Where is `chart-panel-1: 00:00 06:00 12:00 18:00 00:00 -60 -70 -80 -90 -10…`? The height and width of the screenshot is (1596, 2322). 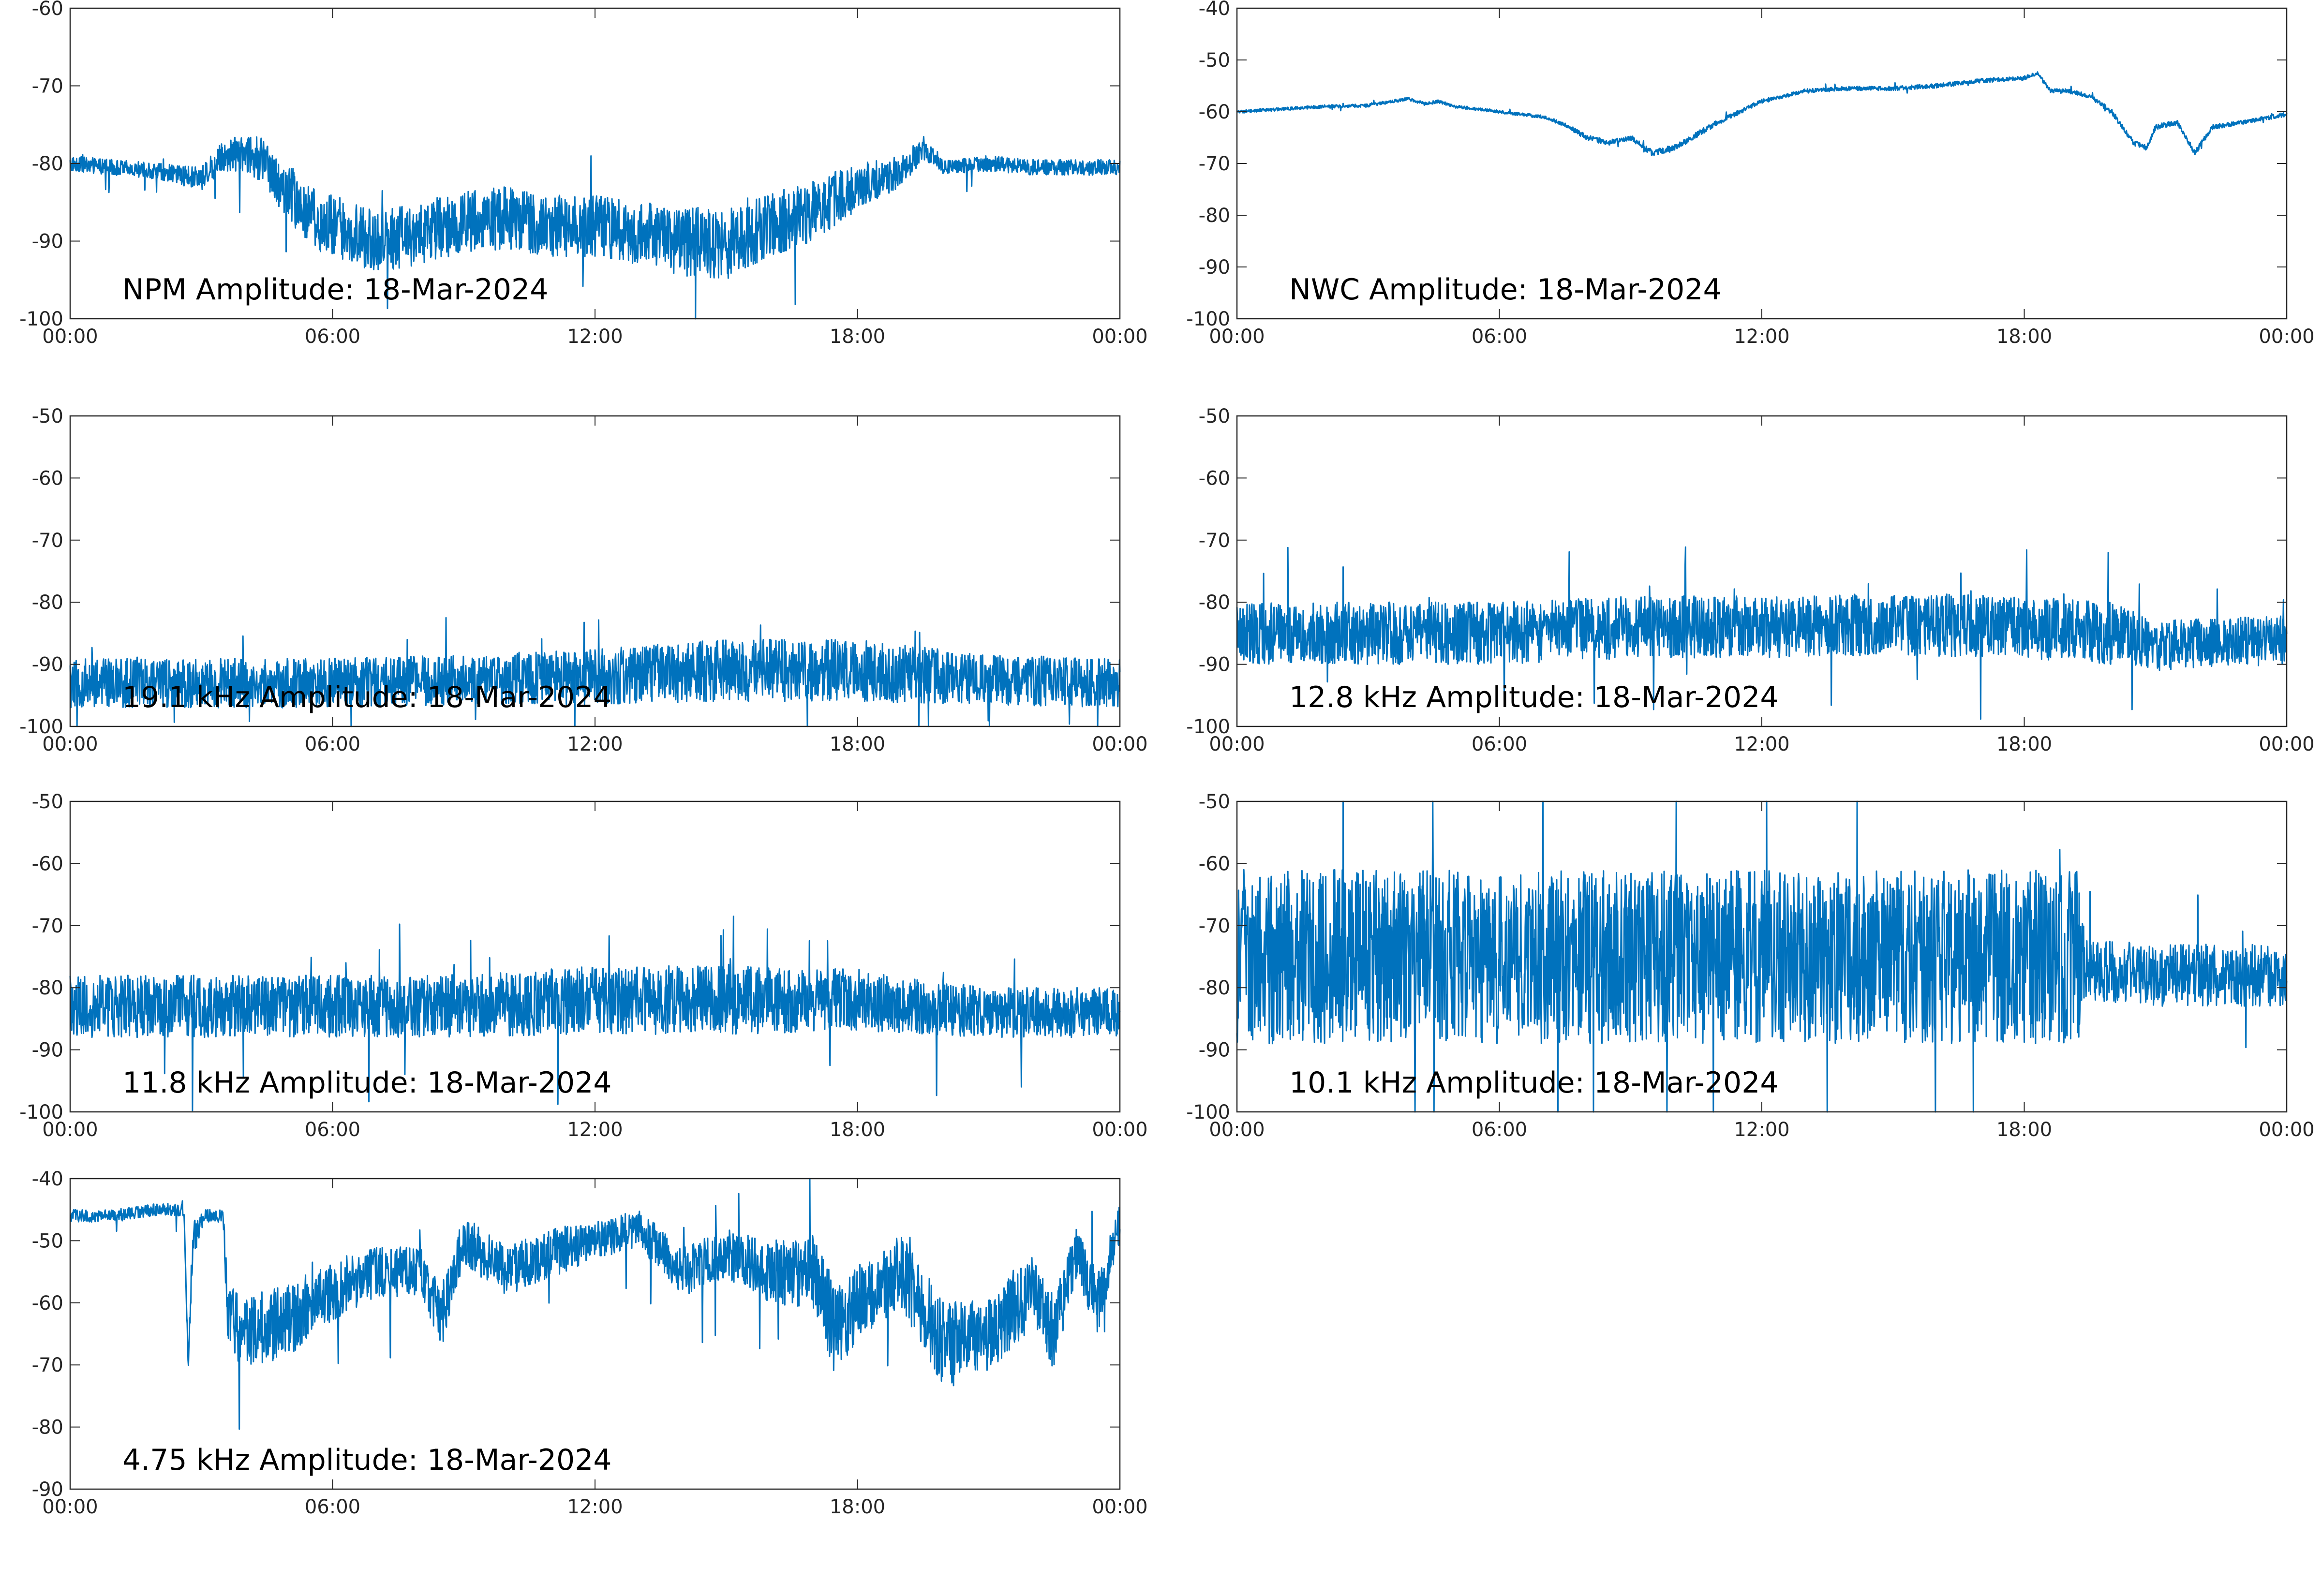 chart-panel-1: 00:00 06:00 12:00 18:00 00:00 -60 -70 -80 -90 -10… is located at coordinates (583, 174).